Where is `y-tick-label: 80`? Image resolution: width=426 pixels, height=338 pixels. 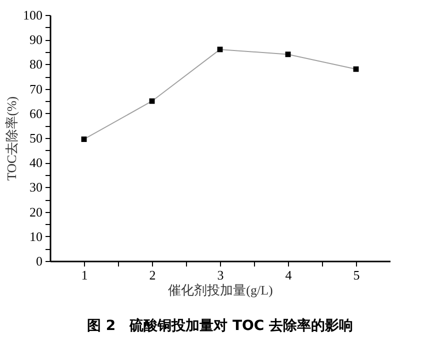 y-tick-label: 80 is located at coordinates (36, 64).